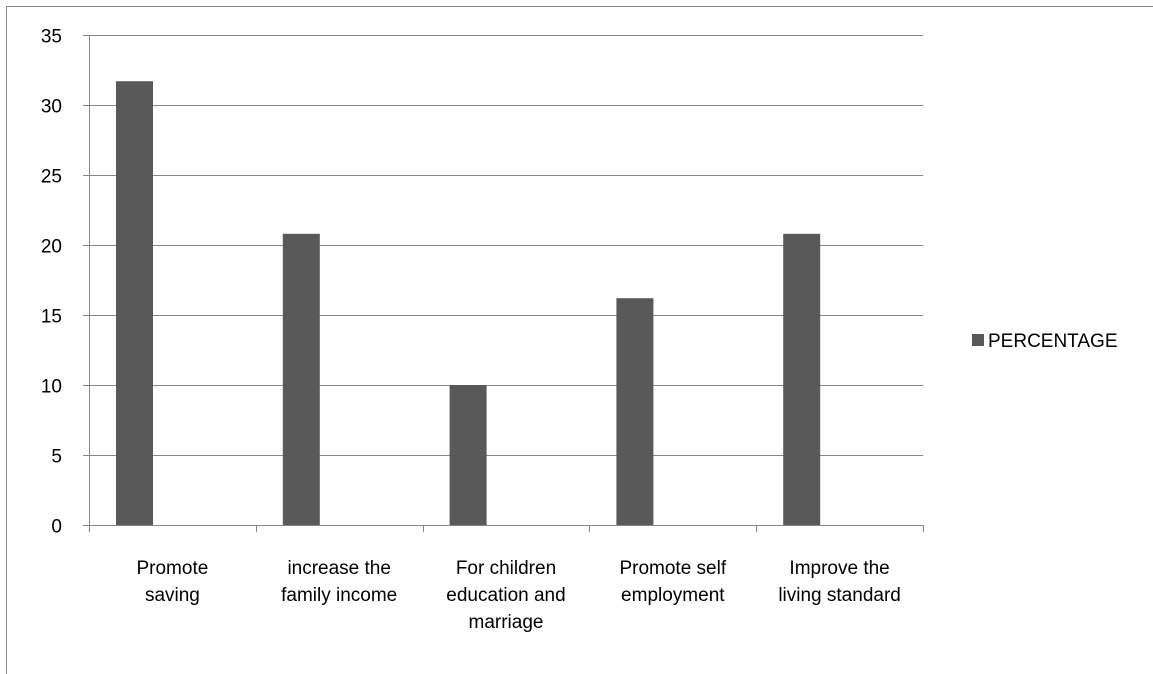 Image resolution: width=1153 pixels, height=674 pixels. Describe the element at coordinates (839, 582) in the screenshot. I see `x-category-label: Improve the living standard` at that location.